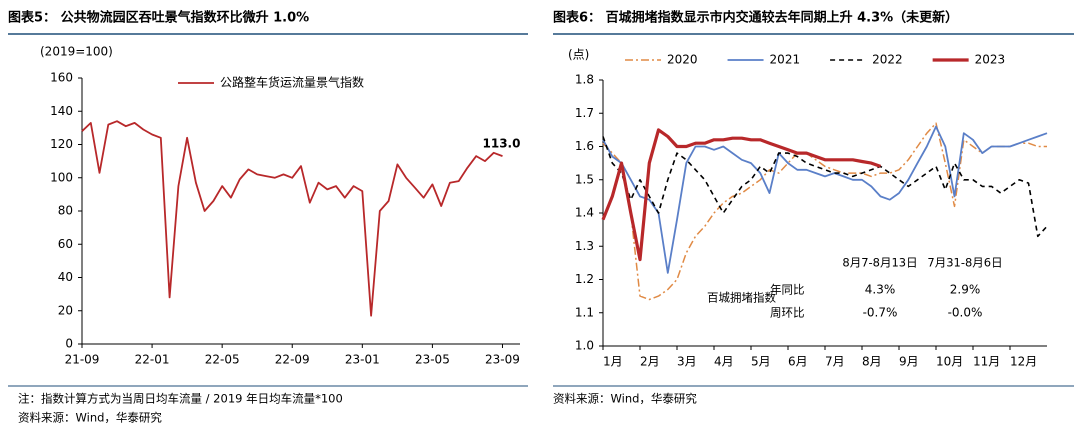  I want to click on x-tick-label: 23-09, so click(502, 360).